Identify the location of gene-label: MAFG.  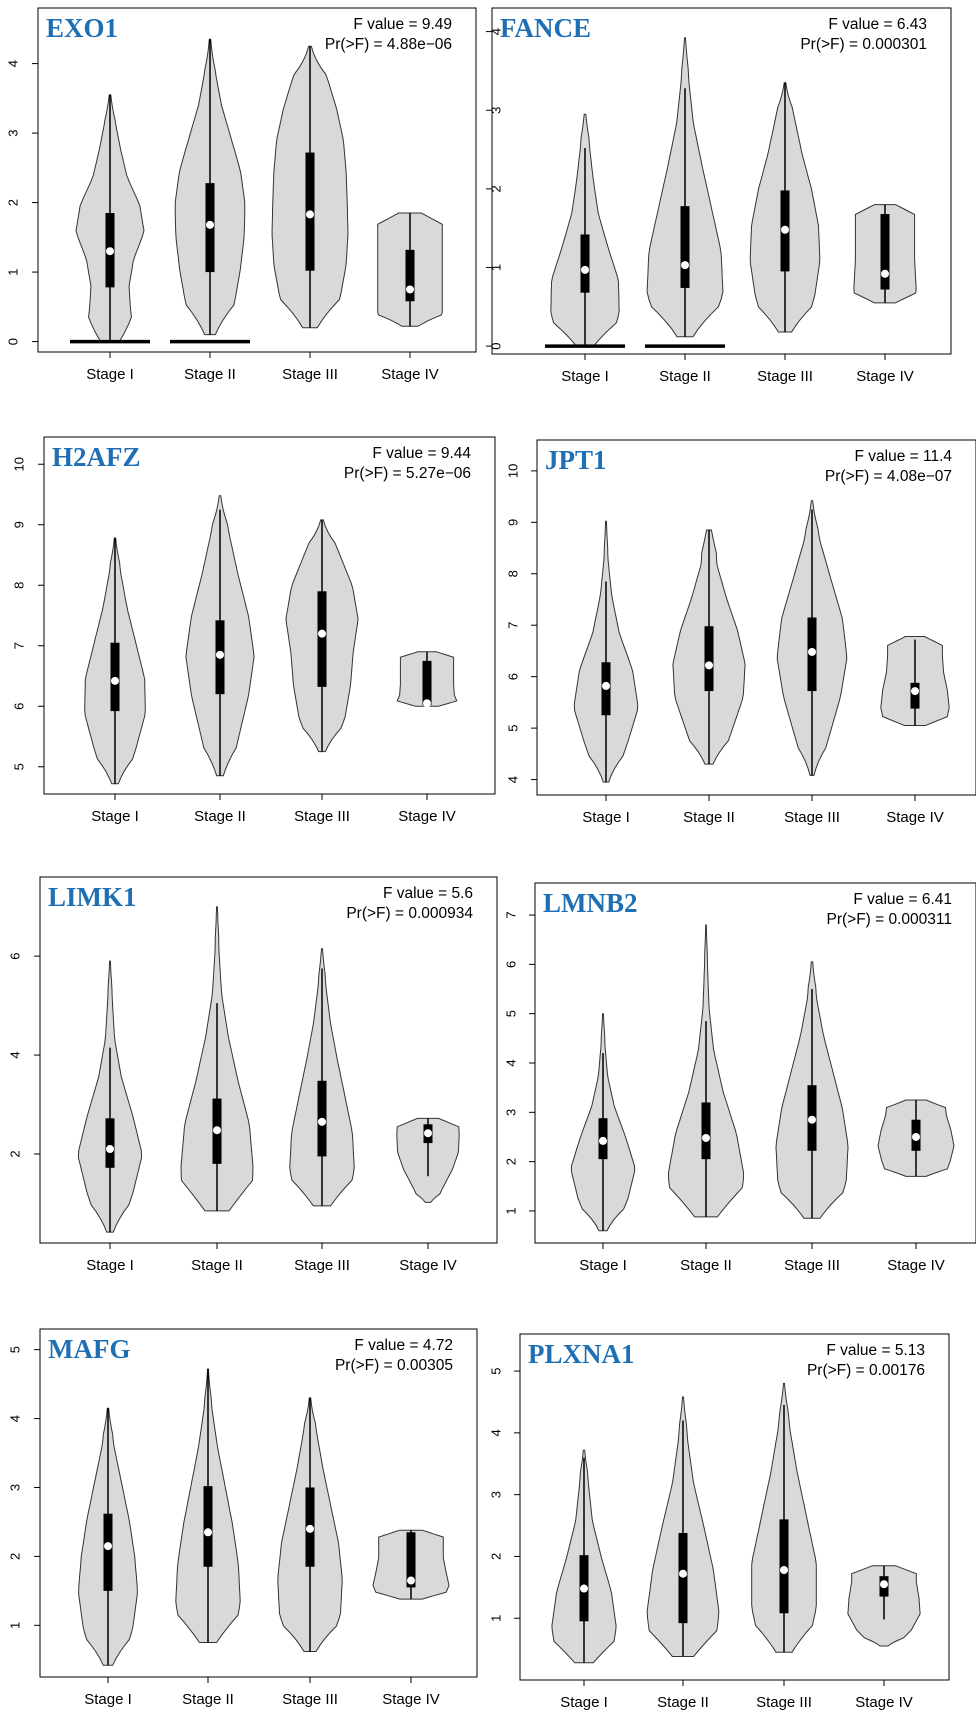
(89, 1349).